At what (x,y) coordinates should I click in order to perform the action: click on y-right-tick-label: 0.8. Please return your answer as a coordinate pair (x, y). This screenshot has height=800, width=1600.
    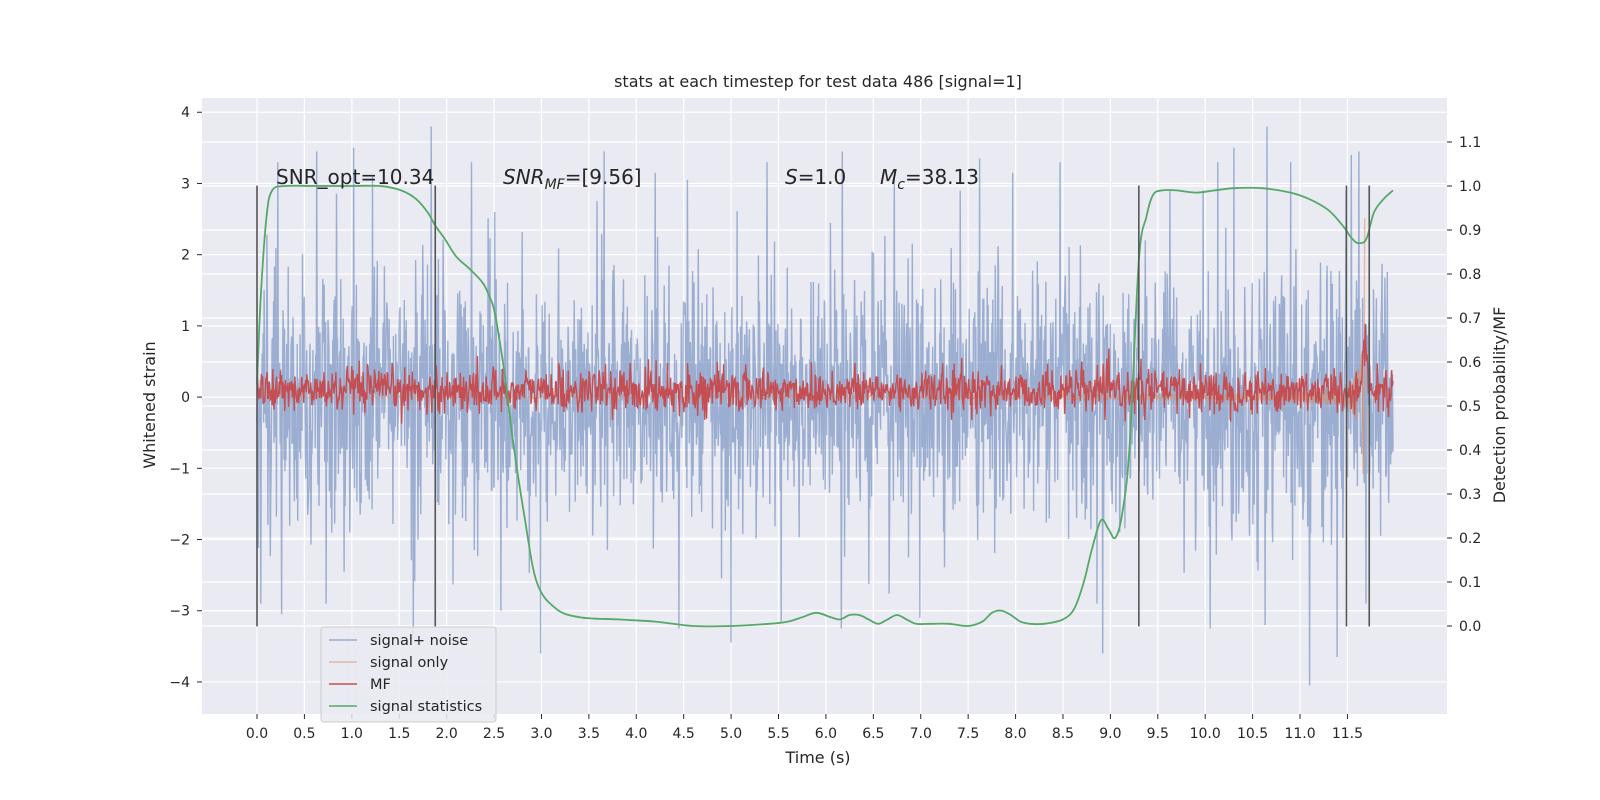
    Looking at the image, I should click on (1470, 275).